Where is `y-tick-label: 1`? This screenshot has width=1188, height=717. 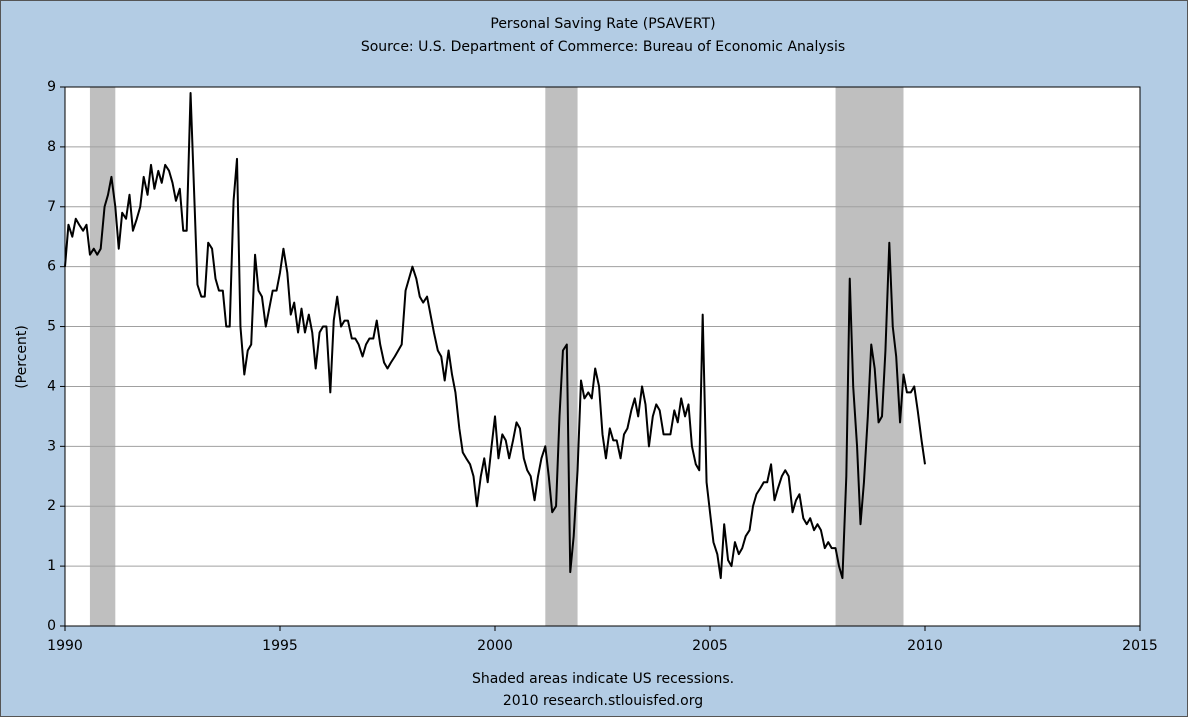
y-tick-label: 1 is located at coordinates (51, 566).